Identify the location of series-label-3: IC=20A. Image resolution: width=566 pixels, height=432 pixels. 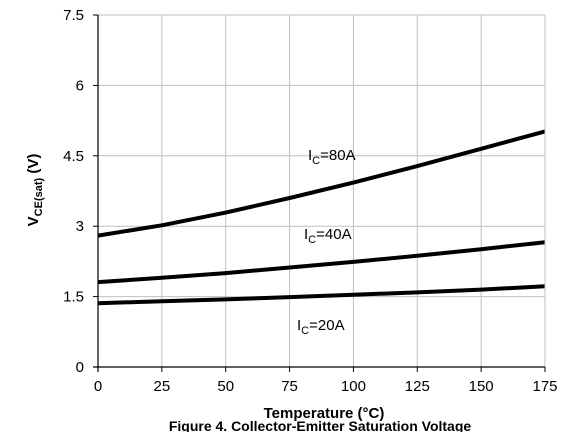
(321, 327).